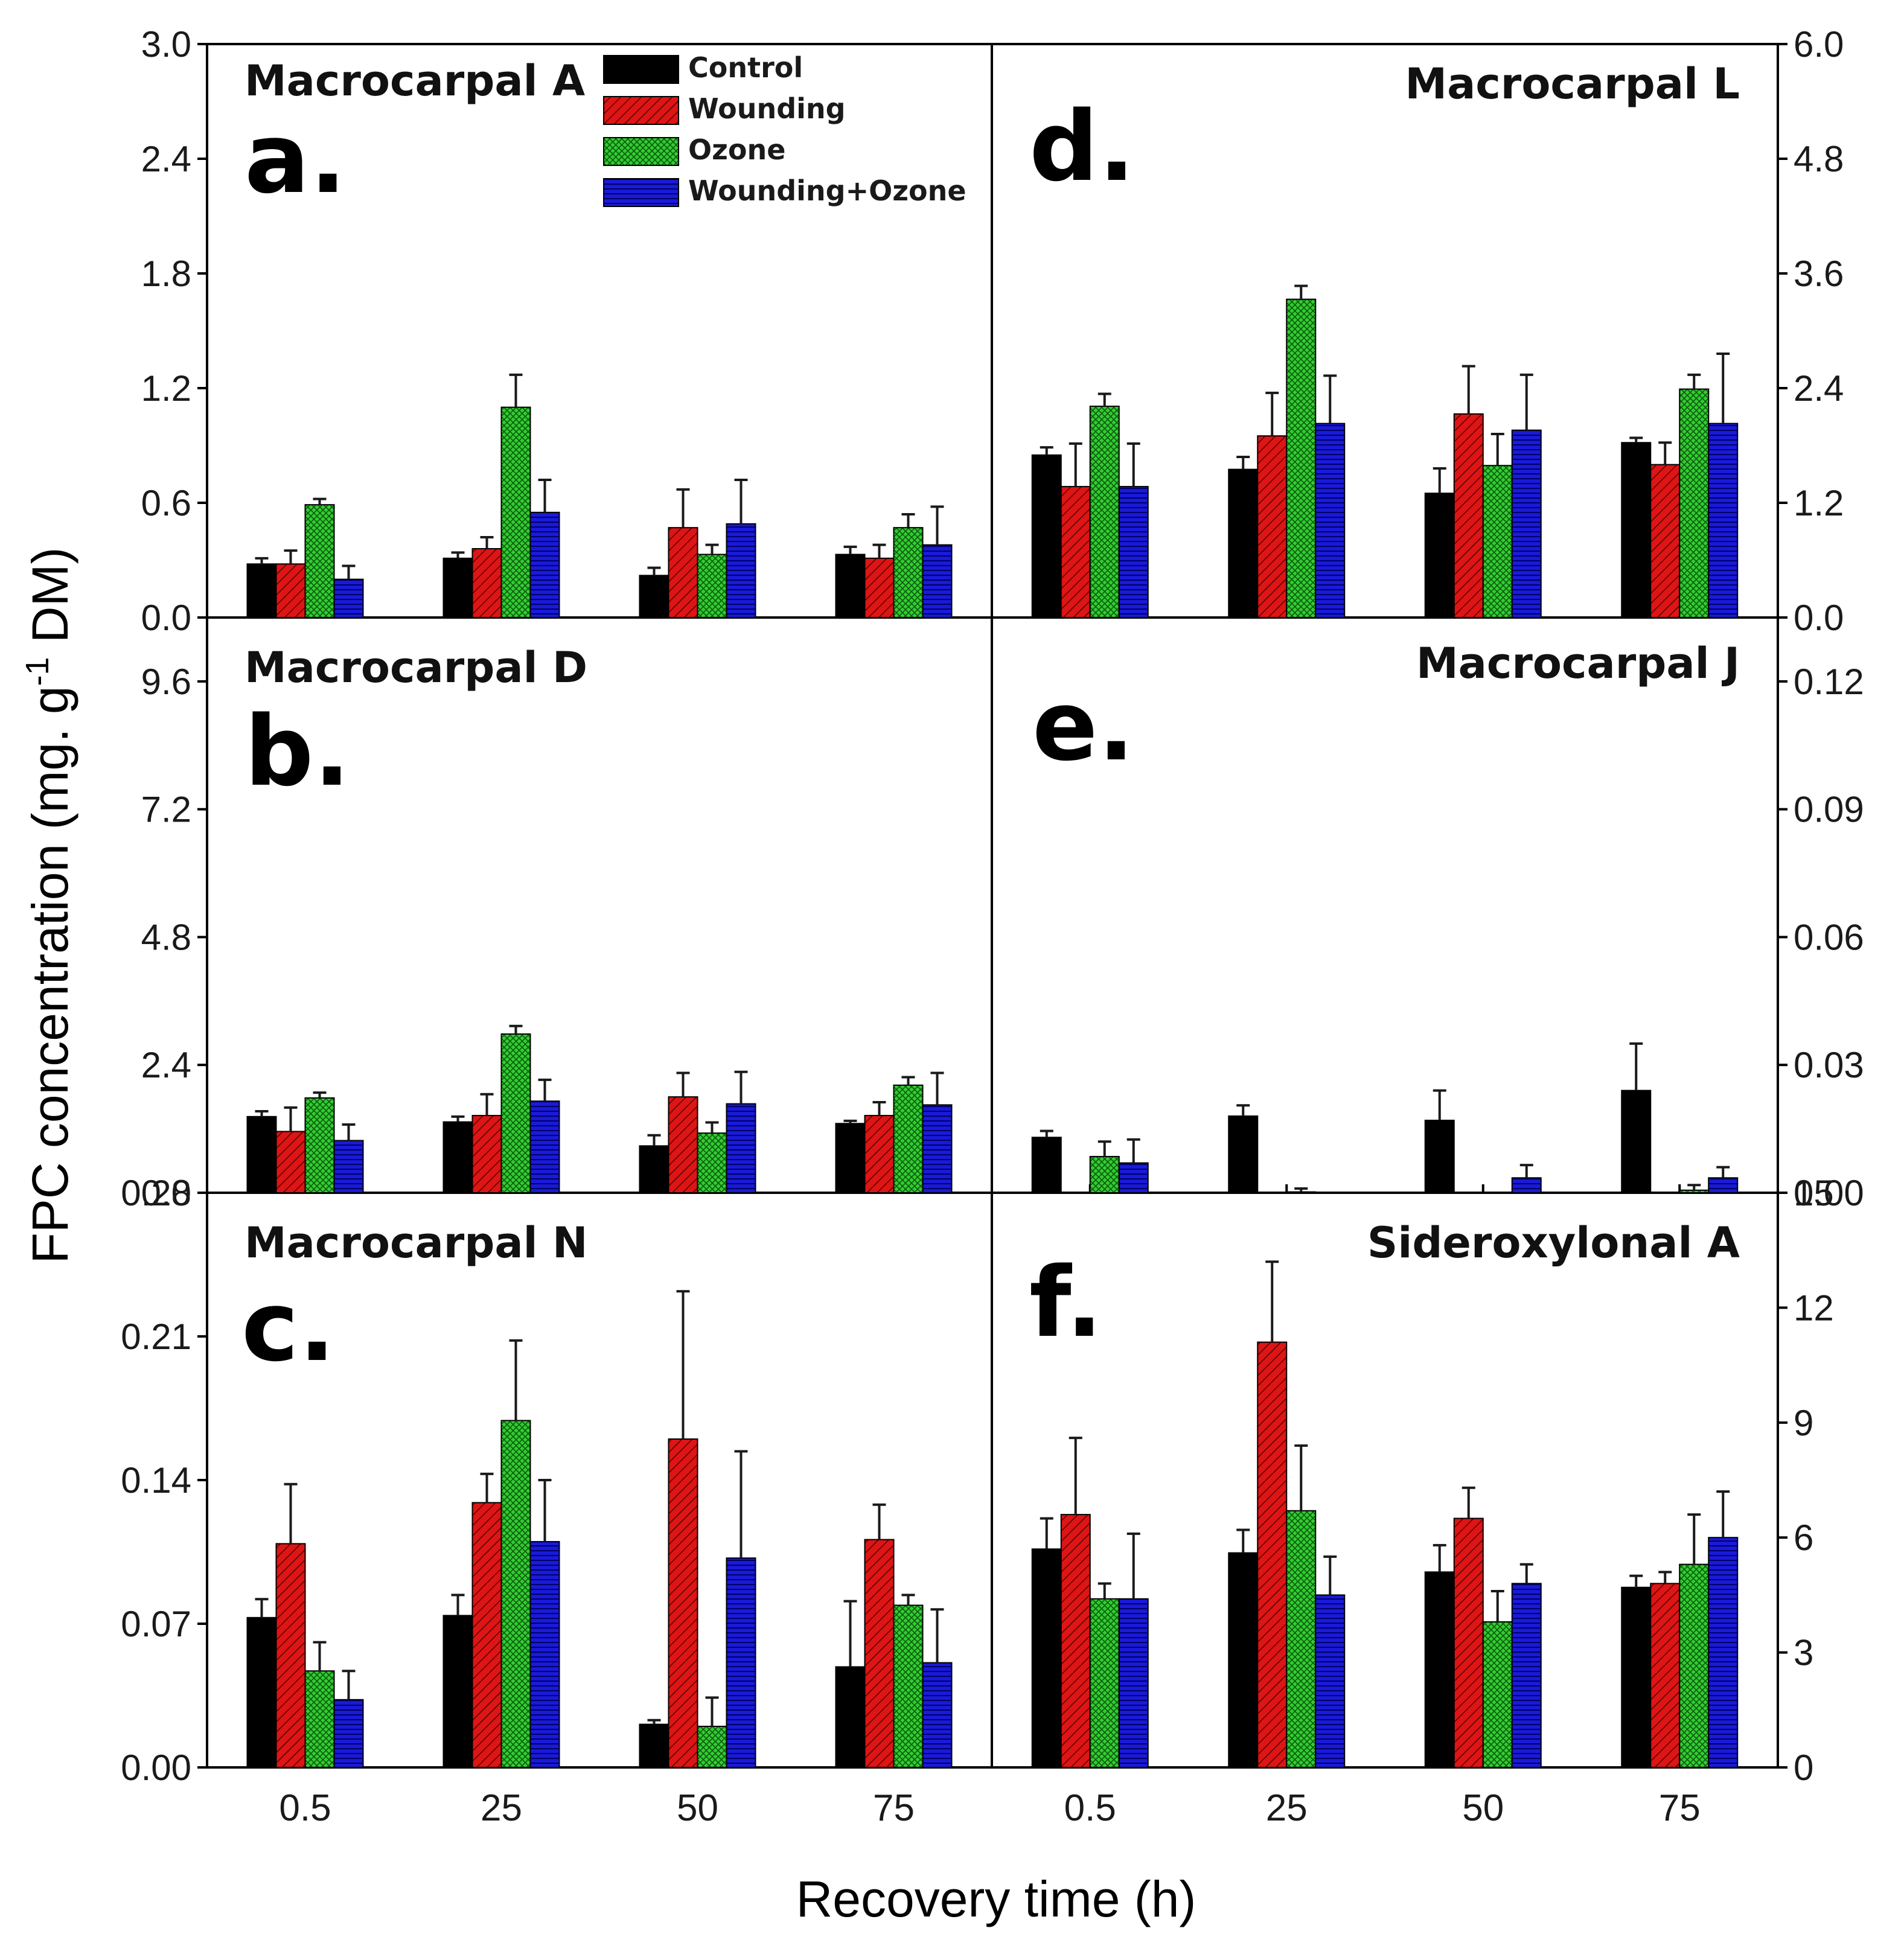 The image size is (1904, 1934). What do you see at coordinates (1483, 1808) in the screenshot?
I see `x-tick-label-f-2: 50` at bounding box center [1483, 1808].